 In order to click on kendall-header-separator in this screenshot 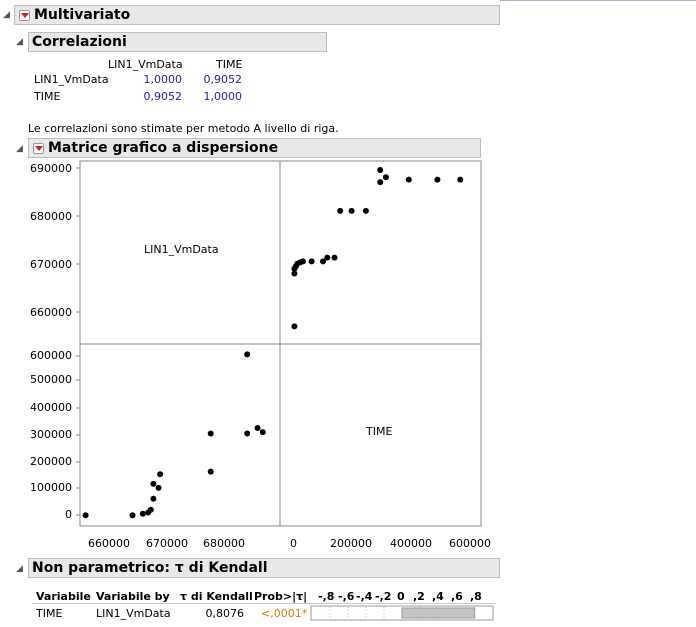, I will do `click(264, 603)`.